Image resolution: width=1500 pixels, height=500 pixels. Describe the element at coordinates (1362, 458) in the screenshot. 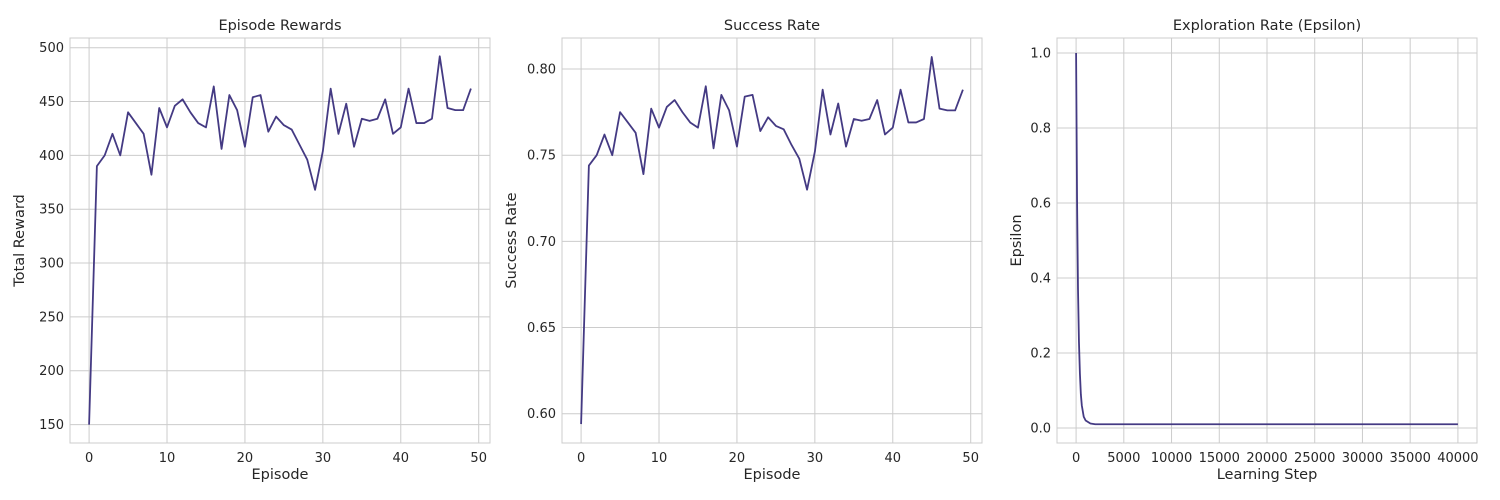

I see `x-tick-label: 30000` at that location.